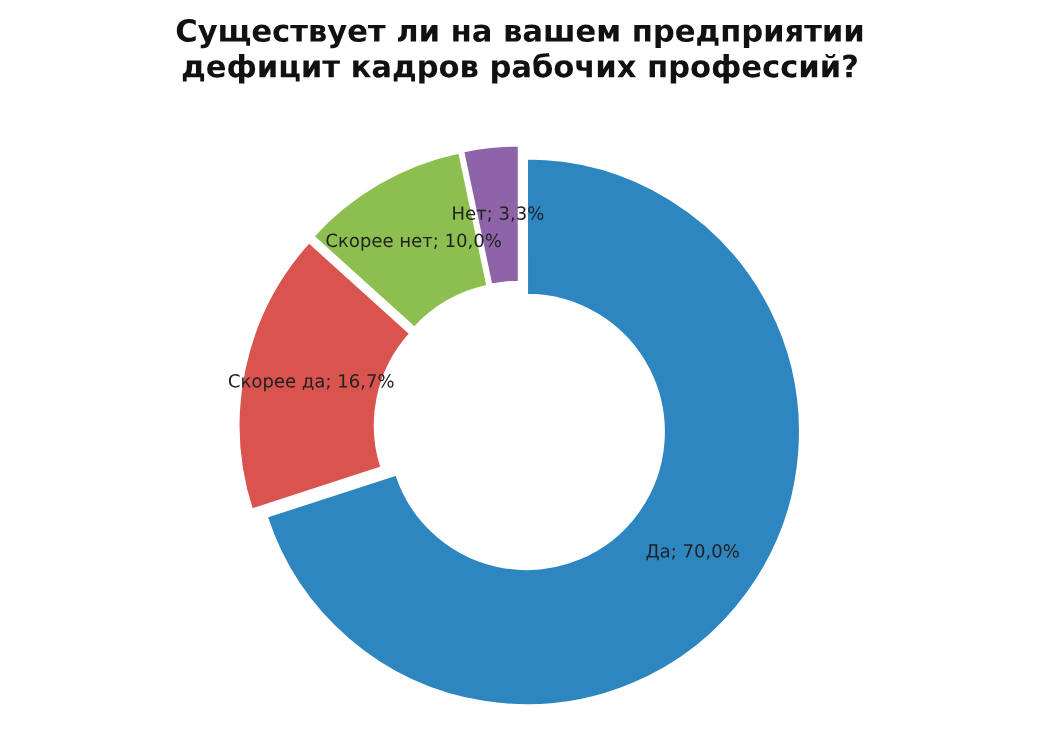 The width and height of the screenshot is (1040, 730). Describe the element at coordinates (498, 214) in the screenshot. I see `slice-label: Нет; 3,3%` at that location.